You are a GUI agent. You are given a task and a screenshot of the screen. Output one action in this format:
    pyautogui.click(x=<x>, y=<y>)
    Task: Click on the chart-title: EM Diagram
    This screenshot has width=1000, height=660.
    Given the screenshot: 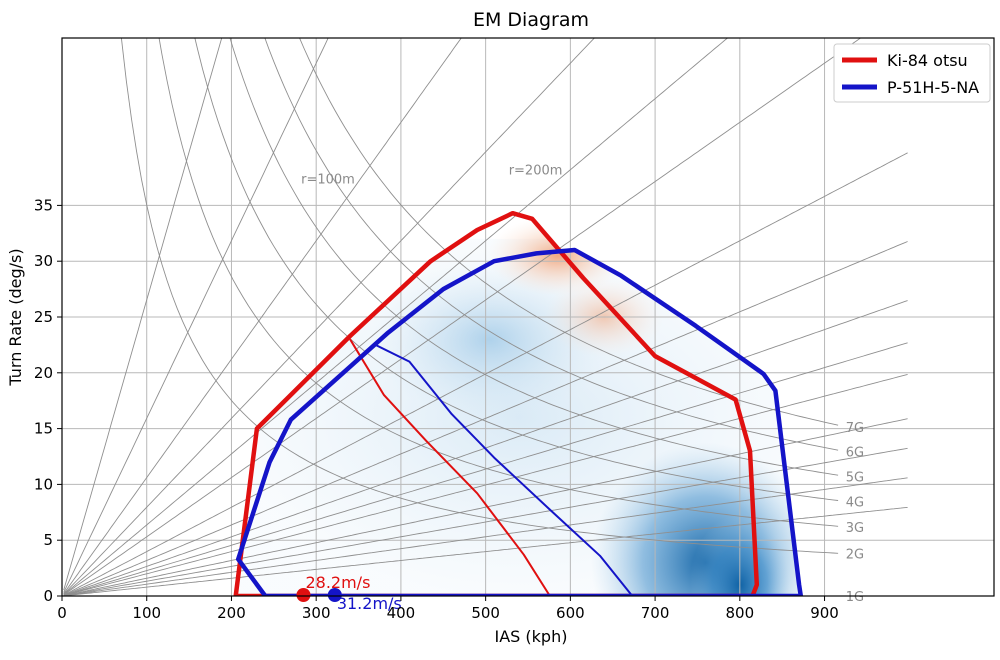 What is the action you would take?
    pyautogui.click(x=531, y=20)
    